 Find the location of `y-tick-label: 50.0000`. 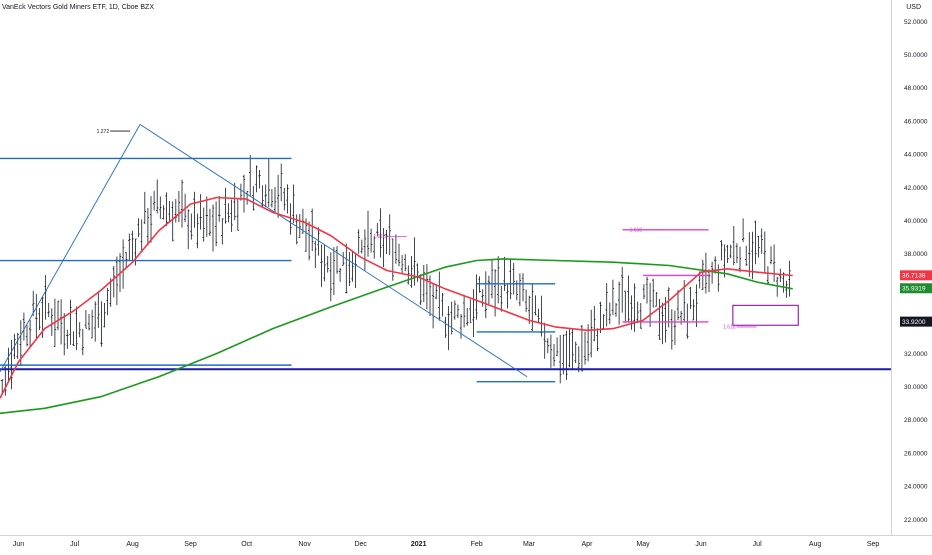

y-tick-label: 50.0000 is located at coordinates (916, 55).